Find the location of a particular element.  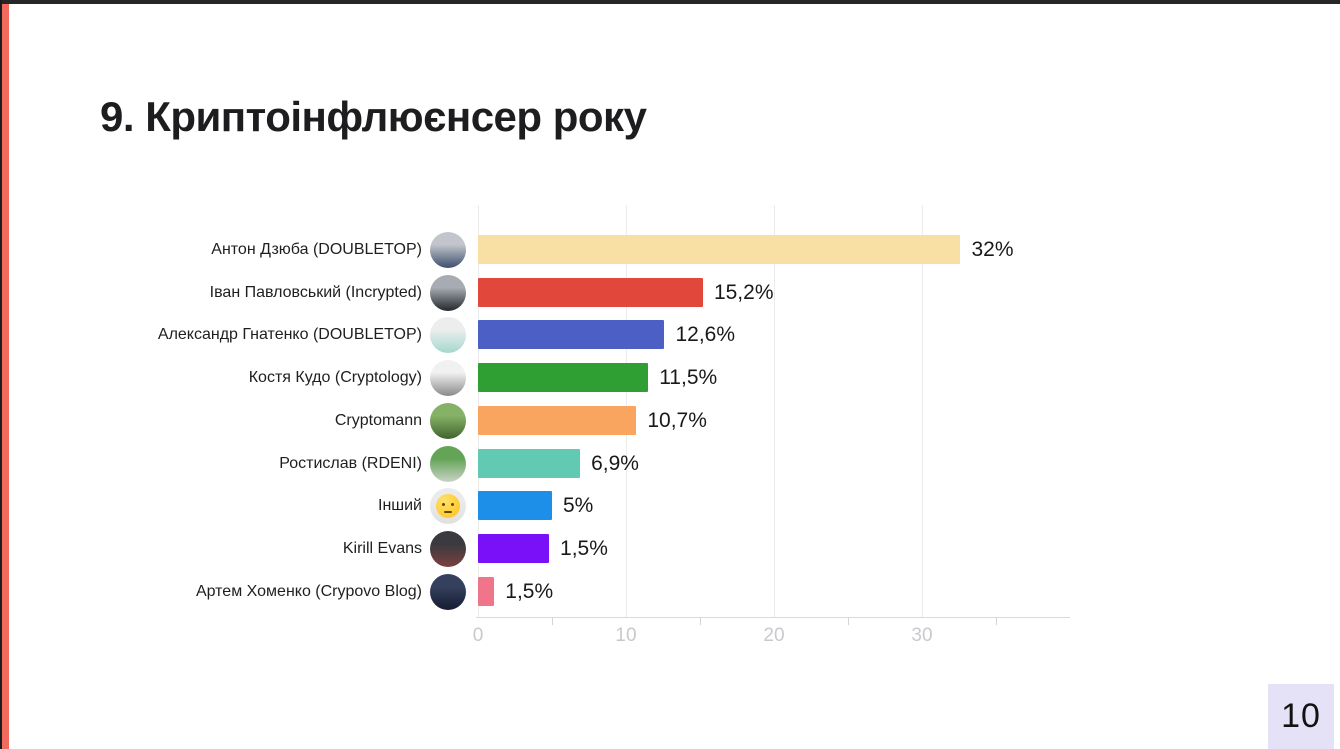

neutral-face-emoji-icon is located at coordinates (448, 506).